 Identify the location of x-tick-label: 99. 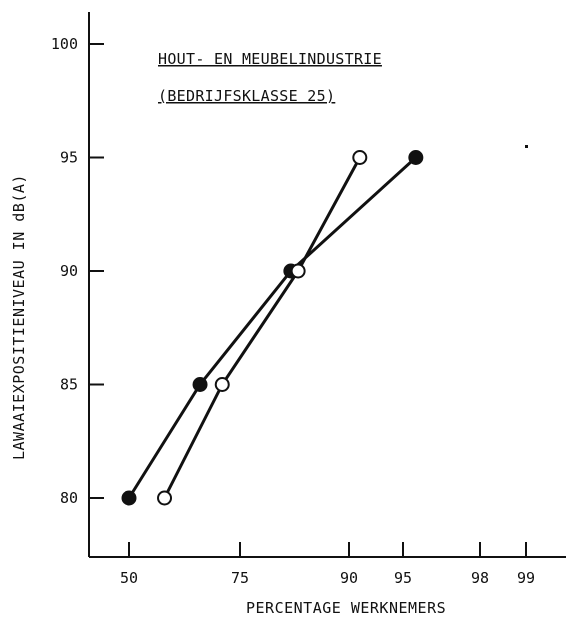
(526, 578).